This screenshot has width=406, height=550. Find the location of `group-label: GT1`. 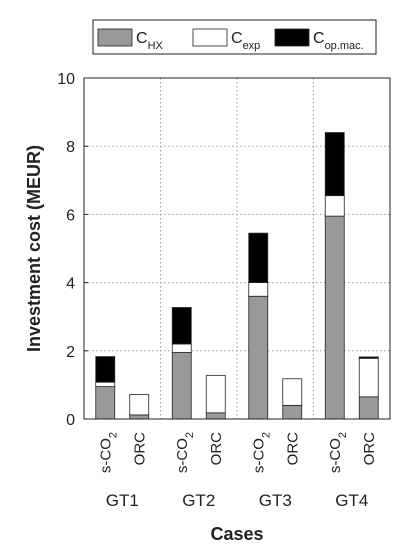

group-label: GT1 is located at coordinates (122, 500).